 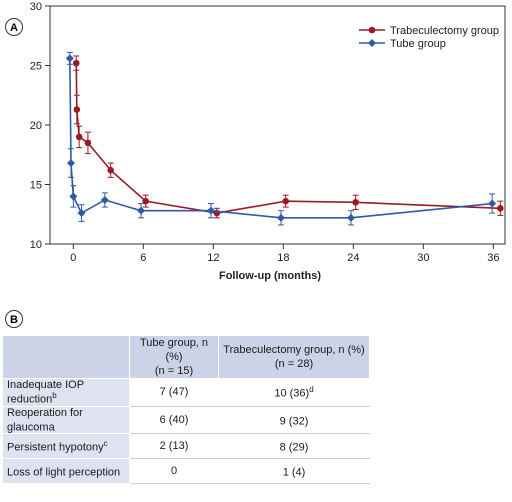 What do you see at coordinates (45, 392) in the screenshot?
I see `row-label-text: Inadequate IOP reduction` at bounding box center [45, 392].